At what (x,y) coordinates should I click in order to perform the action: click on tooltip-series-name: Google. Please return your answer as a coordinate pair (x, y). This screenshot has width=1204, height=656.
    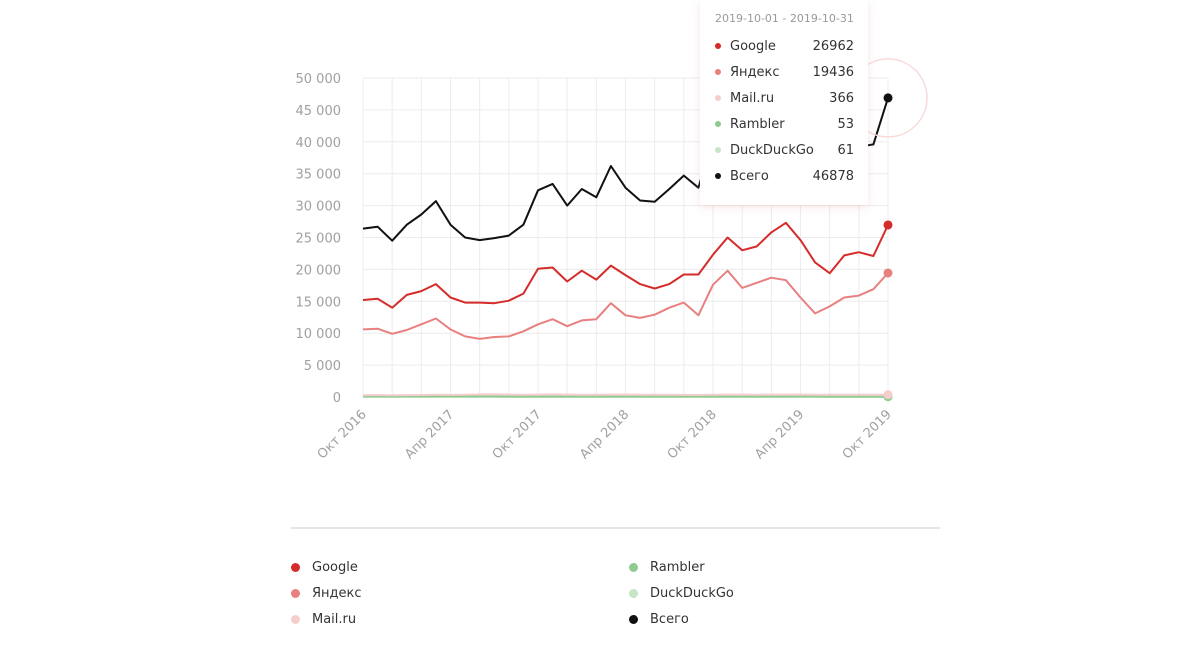
    Looking at the image, I should click on (753, 46).